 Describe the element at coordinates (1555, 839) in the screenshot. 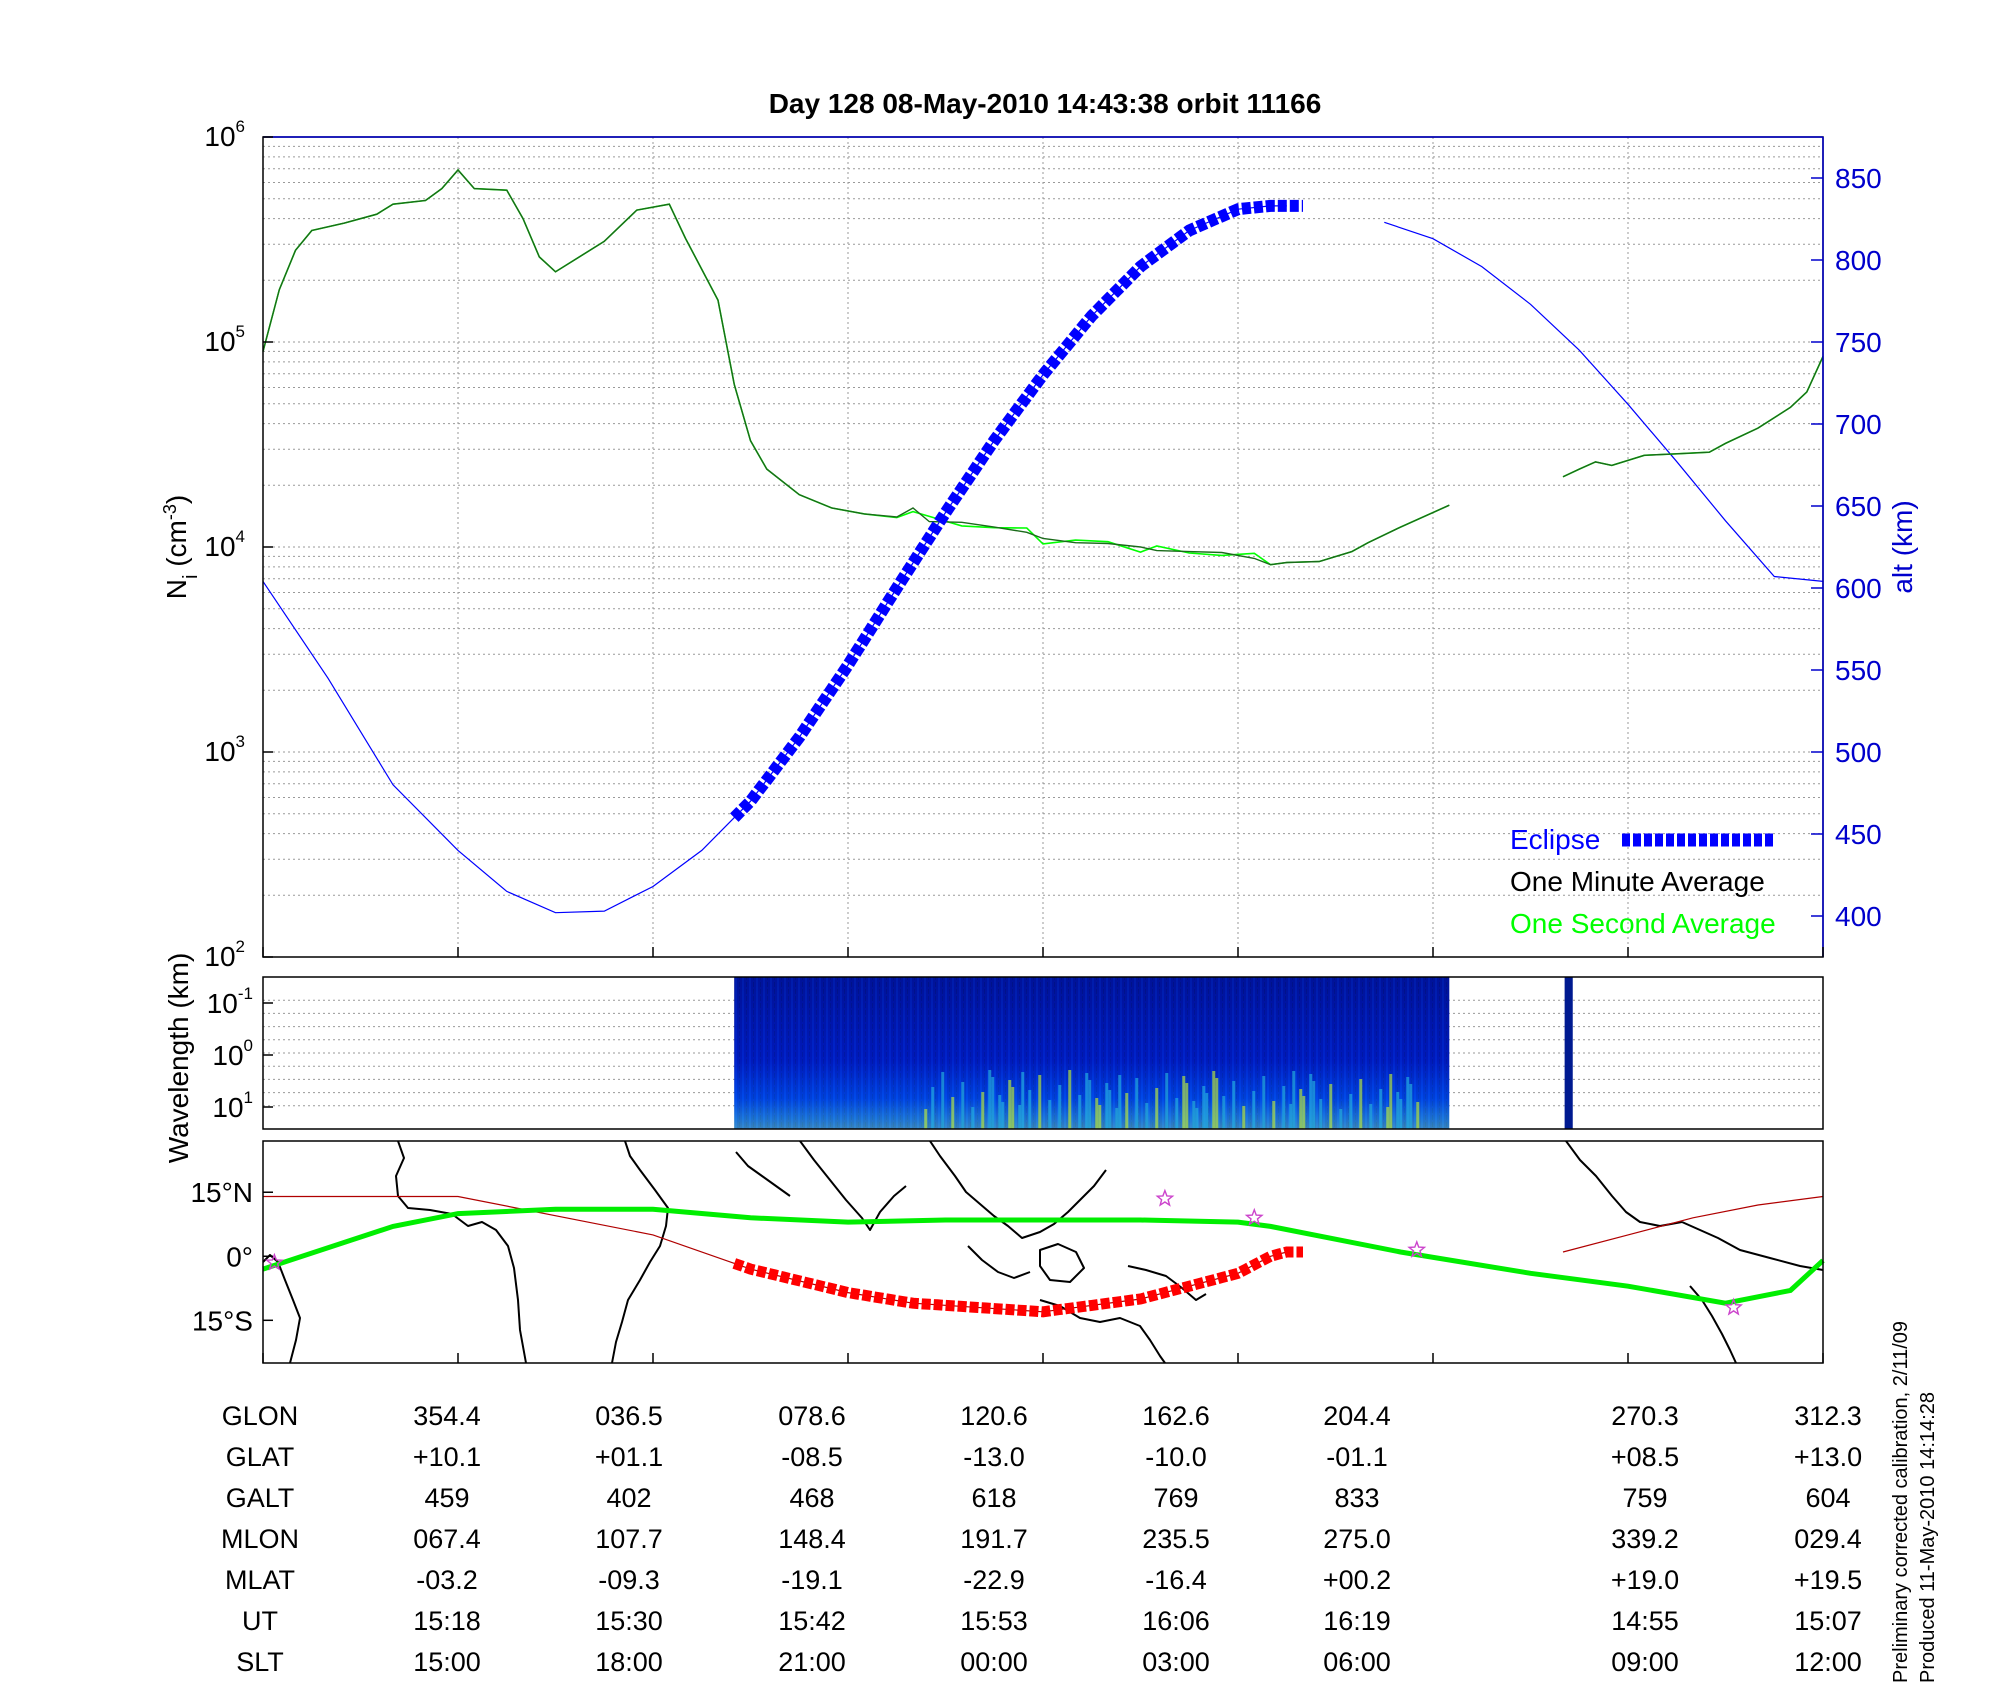

I see `legend-eclipse-label: Eclipse` at that location.